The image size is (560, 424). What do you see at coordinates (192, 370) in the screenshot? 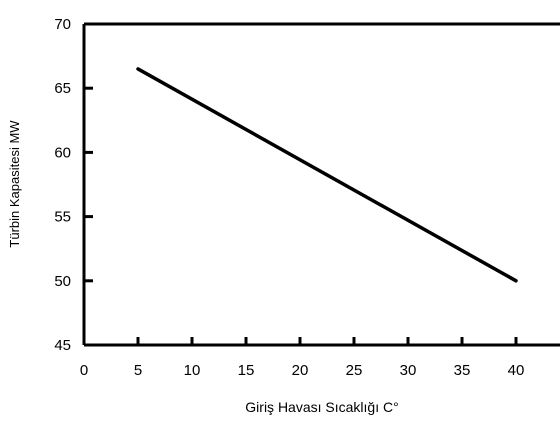
I see `x-tick-label: 10` at bounding box center [192, 370].